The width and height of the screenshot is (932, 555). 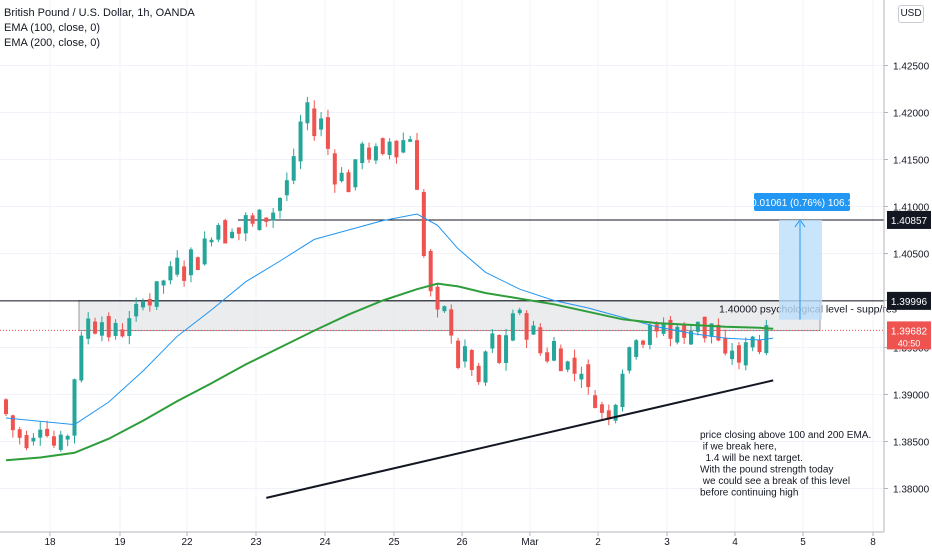 What do you see at coordinates (749, 493) in the screenshot?
I see `trade-note-line: before continuing high` at bounding box center [749, 493].